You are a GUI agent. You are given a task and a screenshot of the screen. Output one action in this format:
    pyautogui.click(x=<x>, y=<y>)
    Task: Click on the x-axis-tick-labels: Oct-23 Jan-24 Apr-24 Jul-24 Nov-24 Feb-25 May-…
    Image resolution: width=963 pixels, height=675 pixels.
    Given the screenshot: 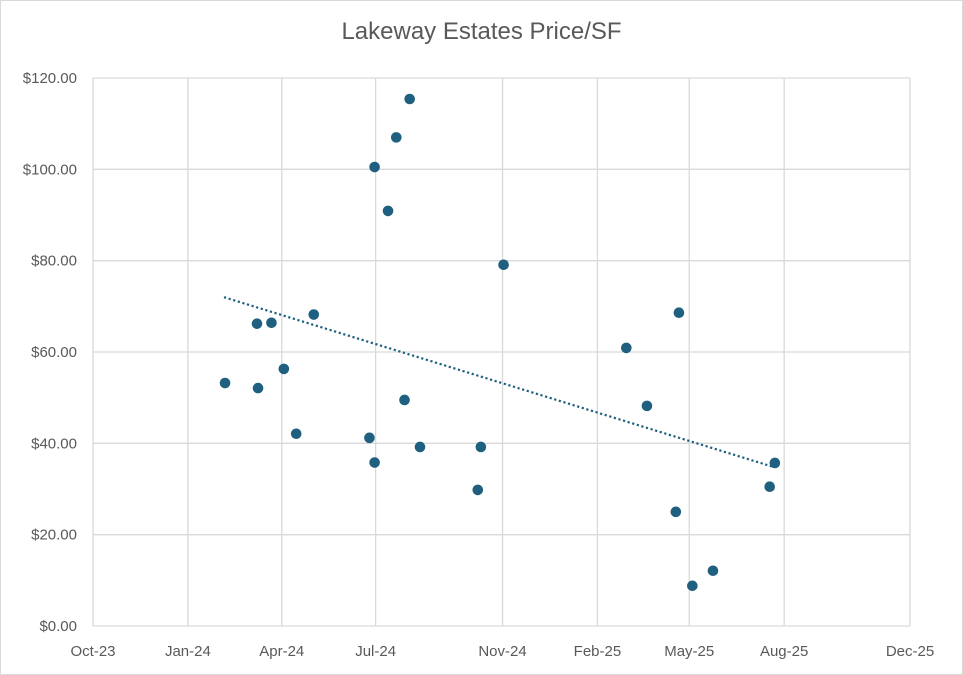 What is the action you would take?
    pyautogui.click(x=502, y=651)
    